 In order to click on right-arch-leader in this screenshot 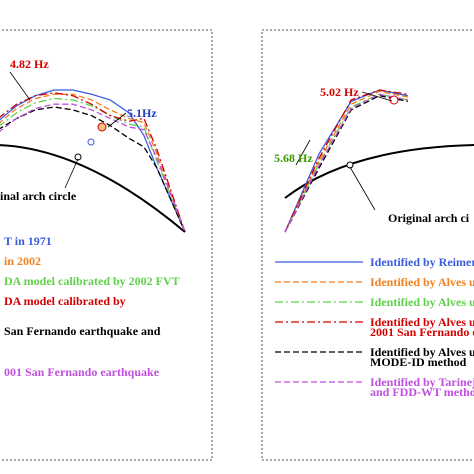, I will do `click(362, 188)`.